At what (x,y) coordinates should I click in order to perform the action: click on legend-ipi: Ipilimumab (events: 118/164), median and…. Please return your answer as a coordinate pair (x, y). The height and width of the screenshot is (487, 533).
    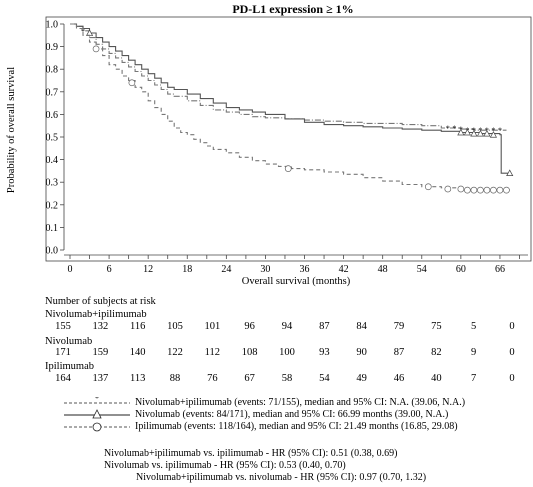
    Looking at the image, I should click on (296, 426).